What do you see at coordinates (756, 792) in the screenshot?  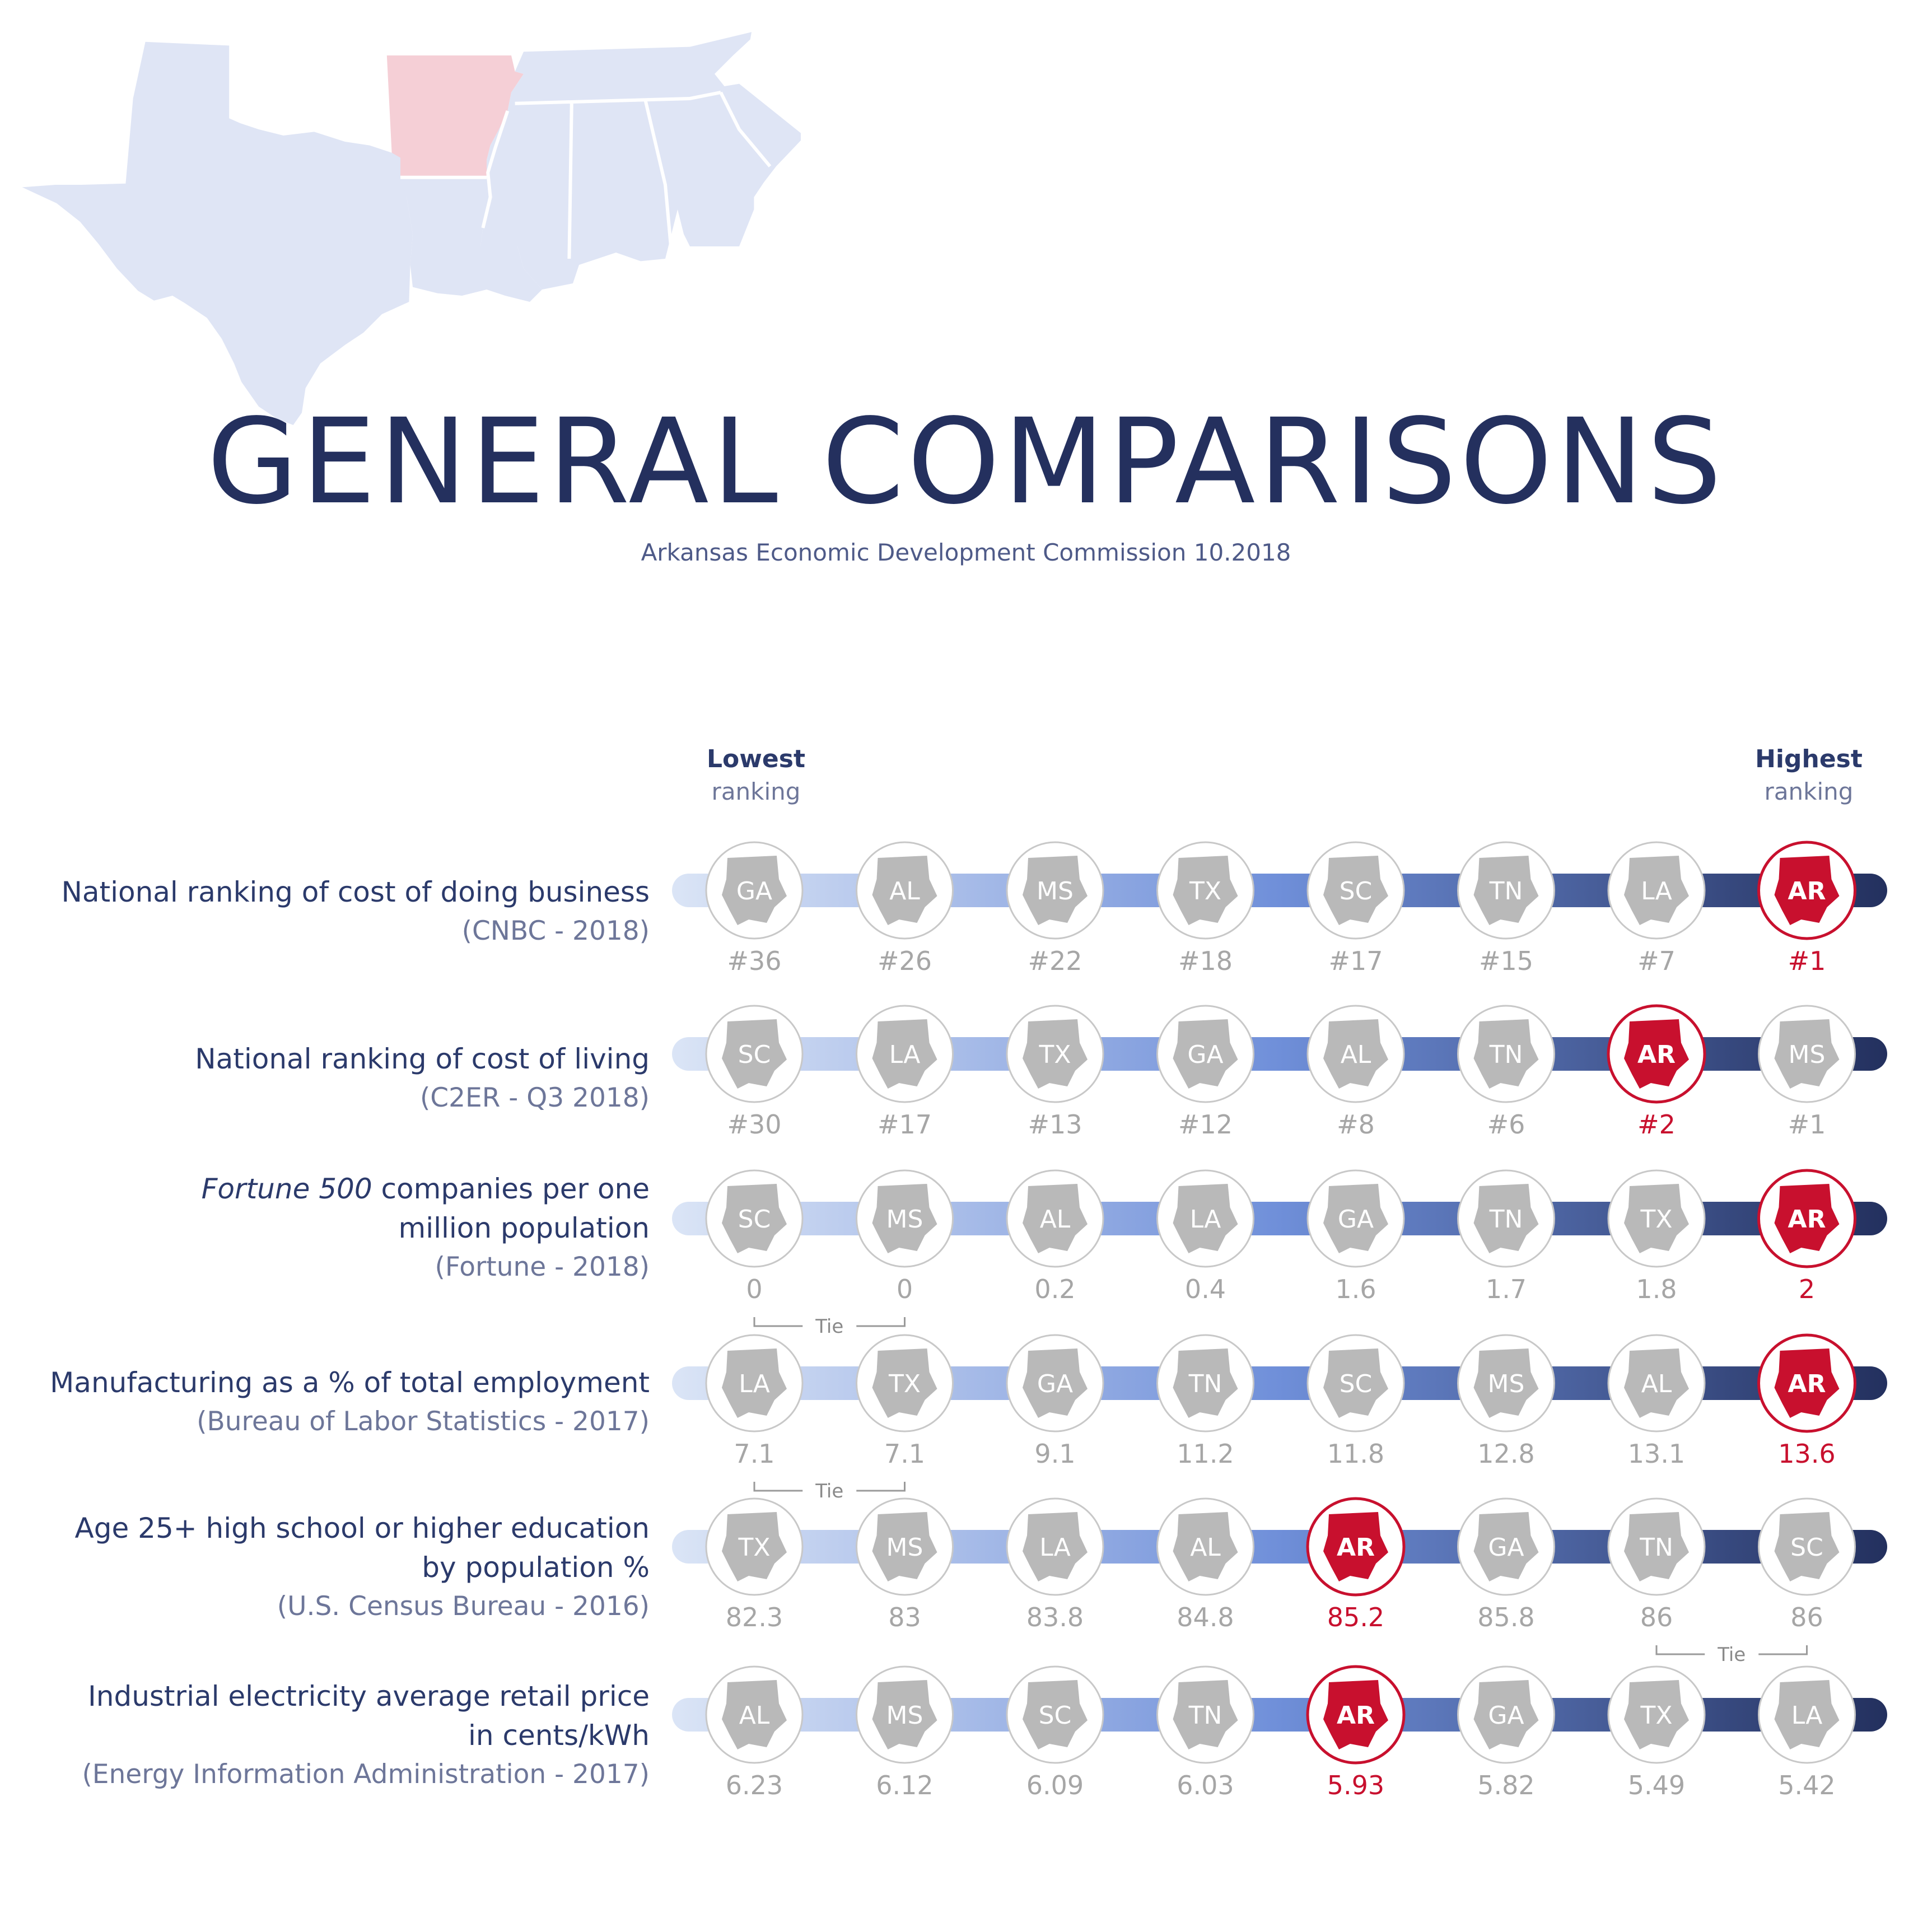 I see `lowest-sub-label: ranking` at bounding box center [756, 792].